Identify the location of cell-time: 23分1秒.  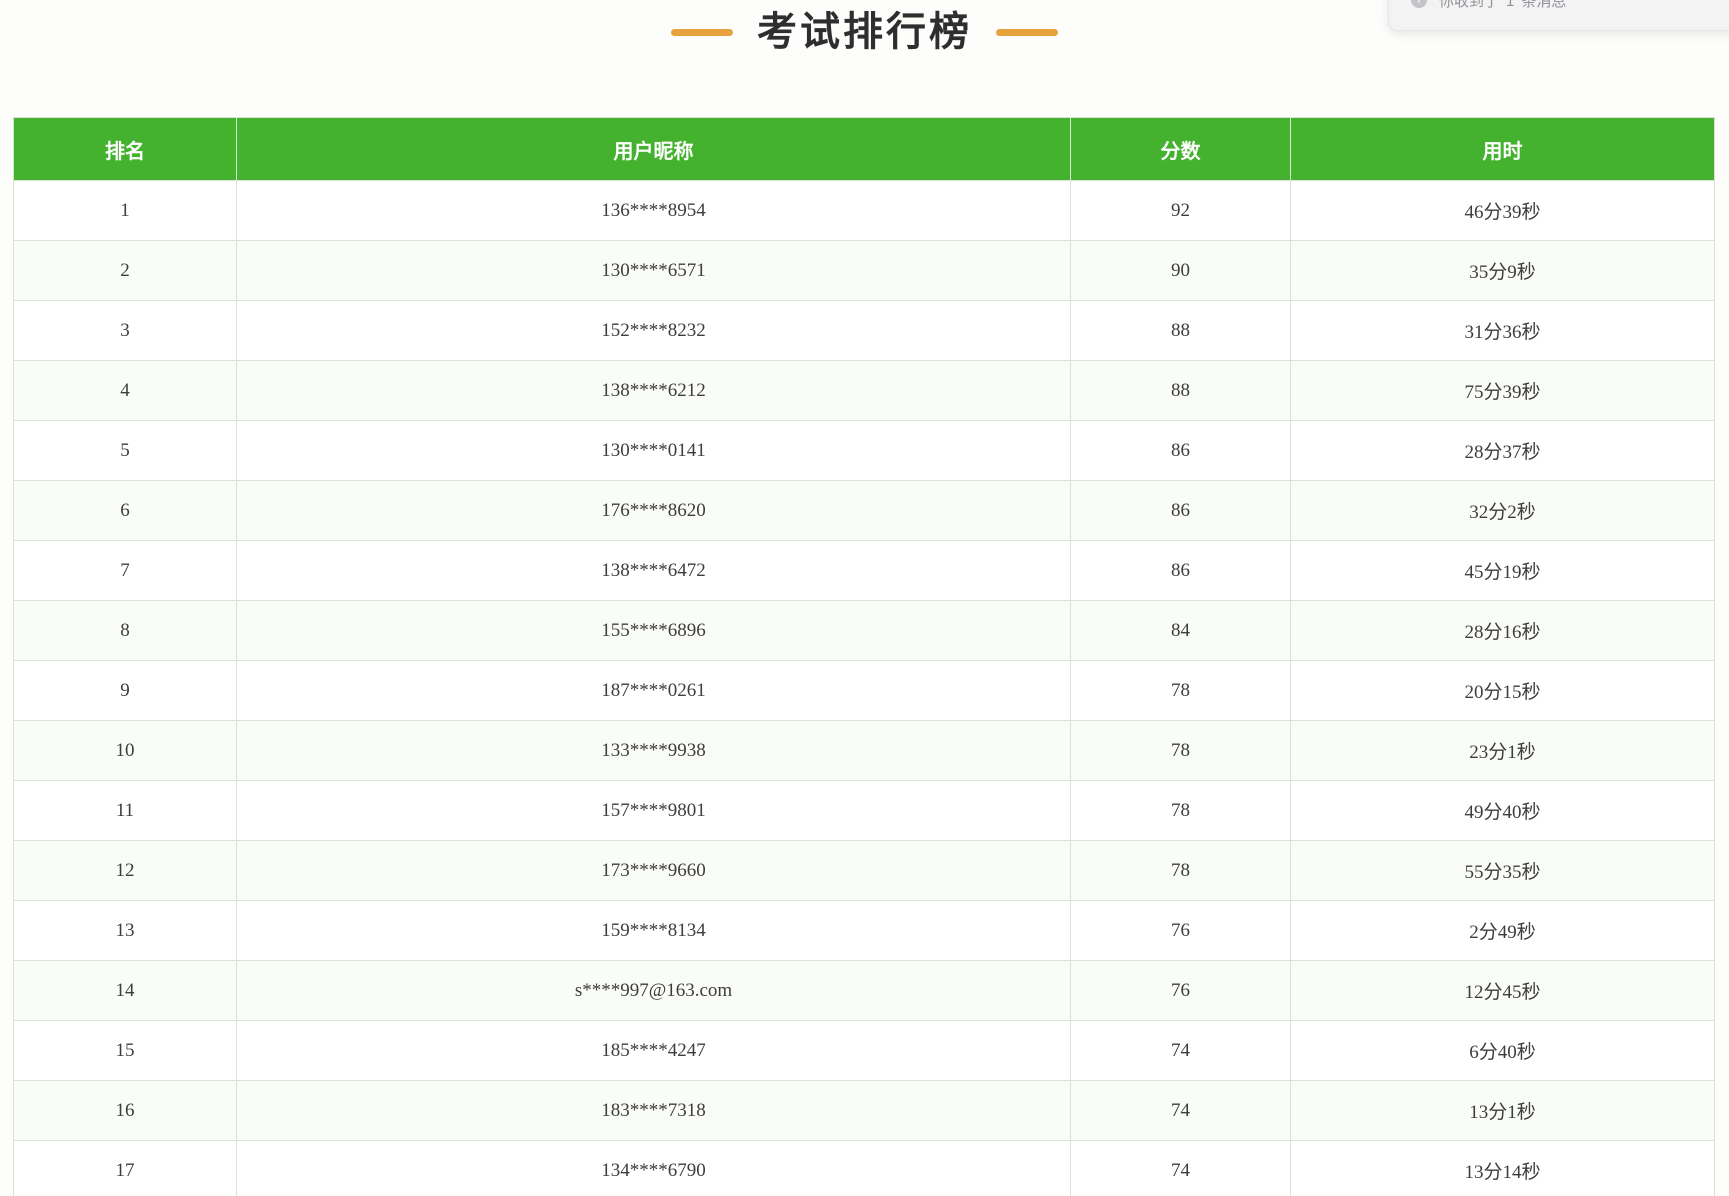
(1502, 750).